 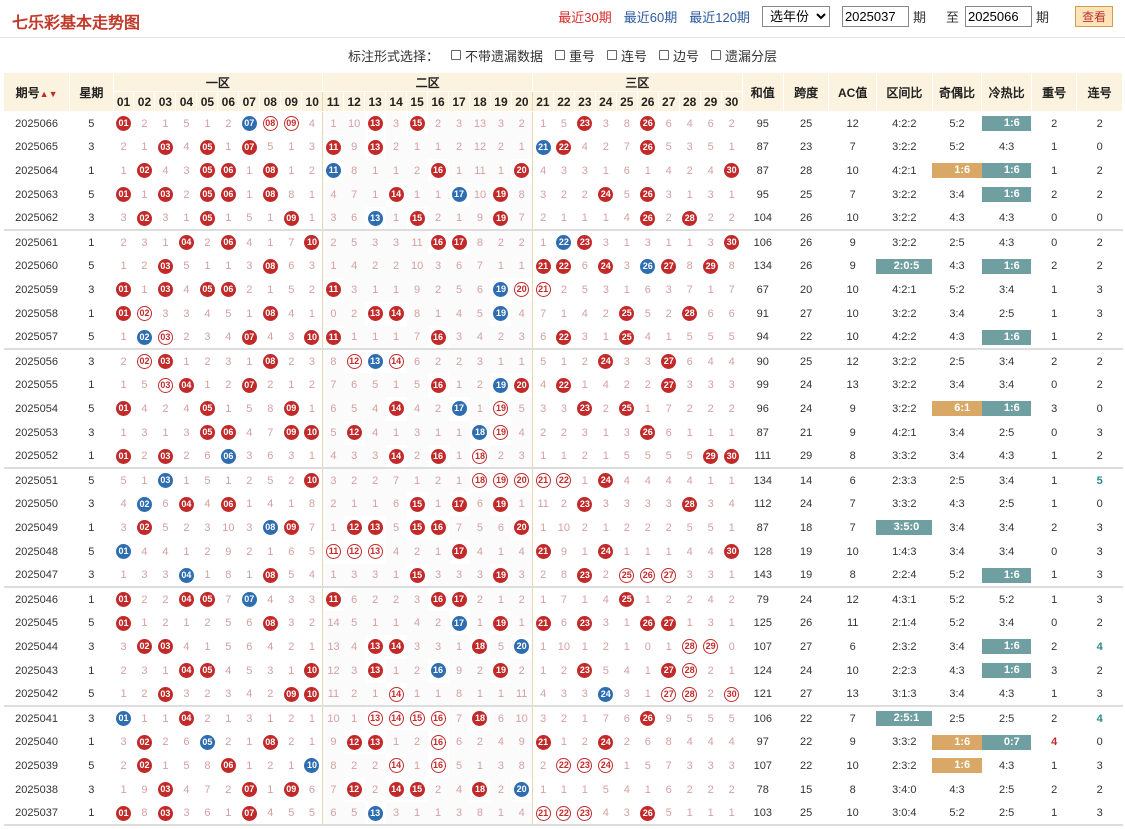 I want to click on view-button: 查看, so click(x=1093, y=16).